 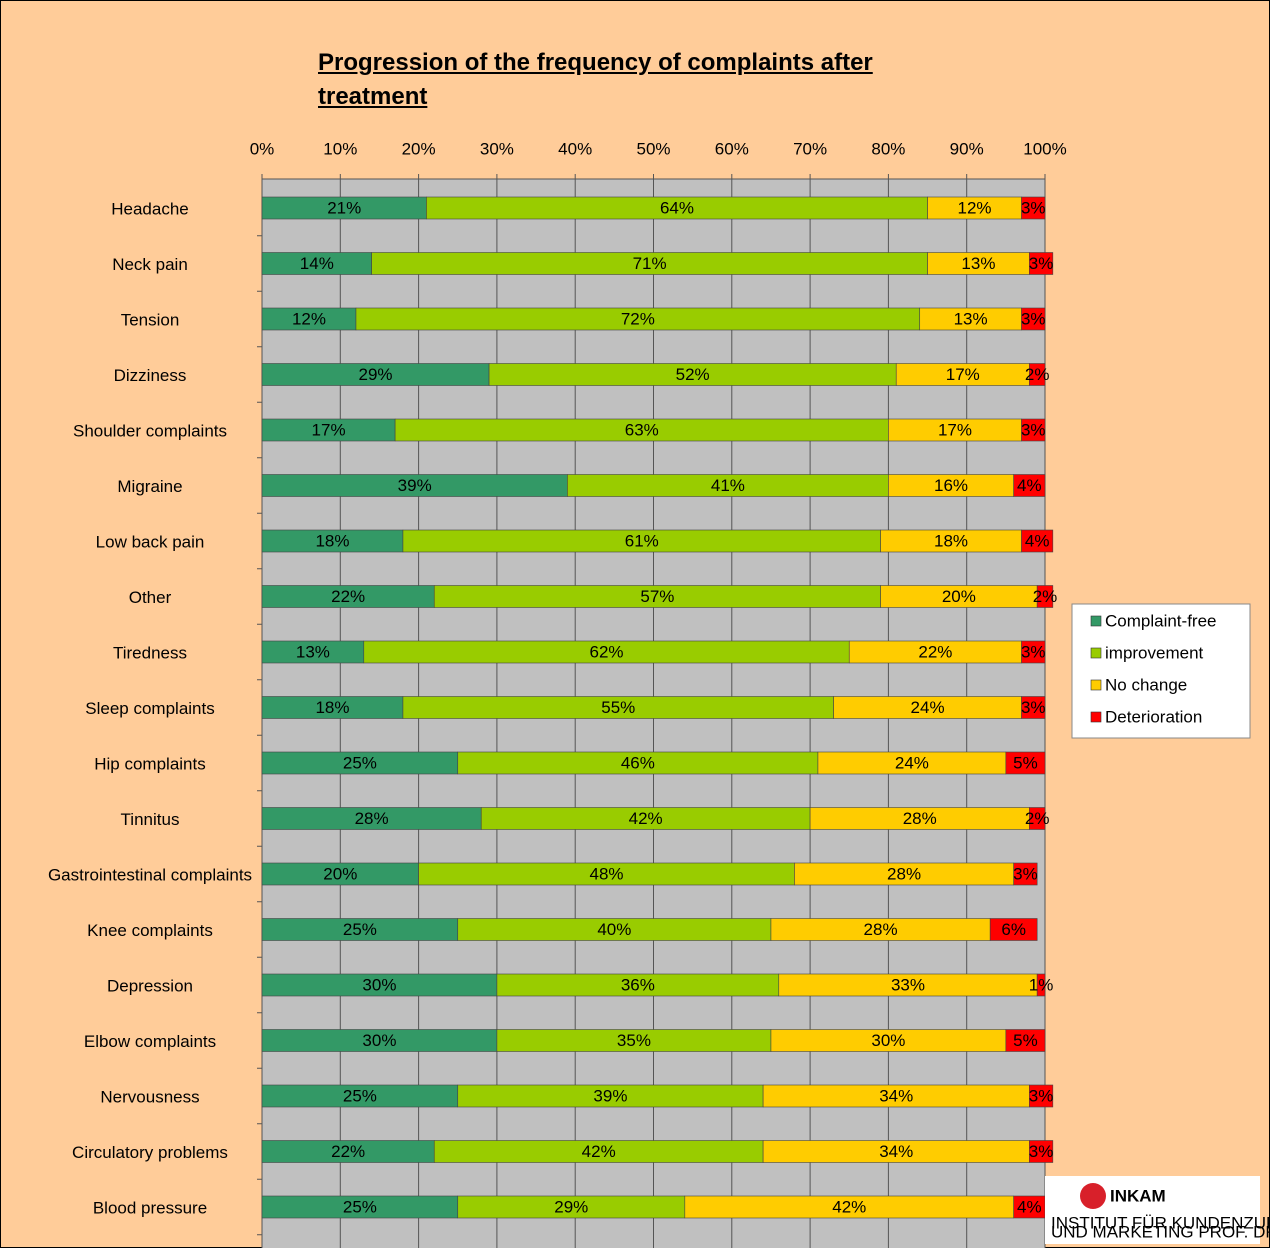 I want to click on value-label: 34%, so click(x=896, y=1095).